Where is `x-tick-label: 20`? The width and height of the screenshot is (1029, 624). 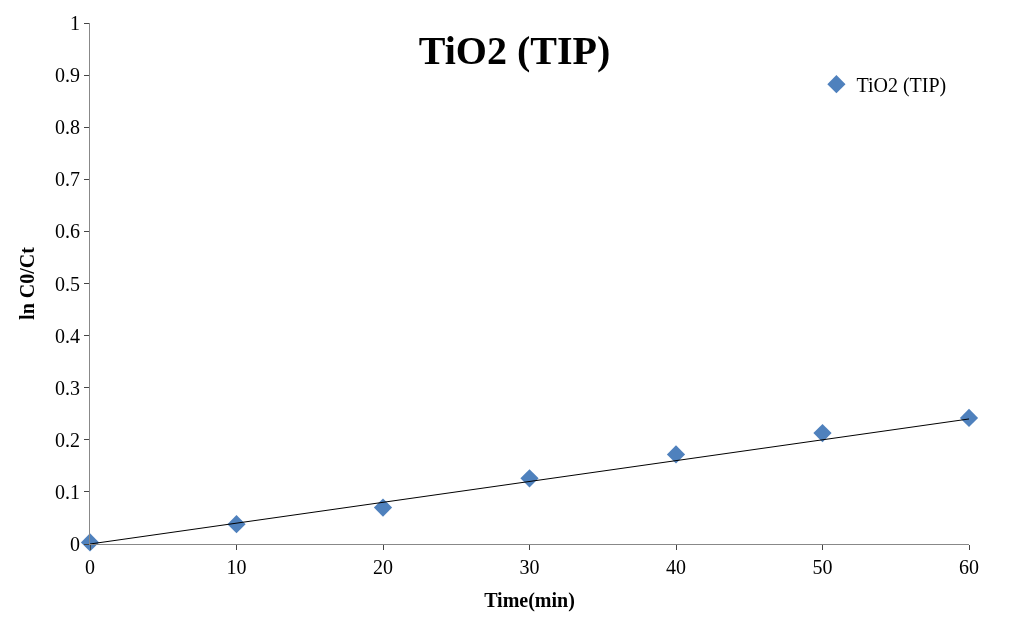
x-tick-label: 20 is located at coordinates (383, 567).